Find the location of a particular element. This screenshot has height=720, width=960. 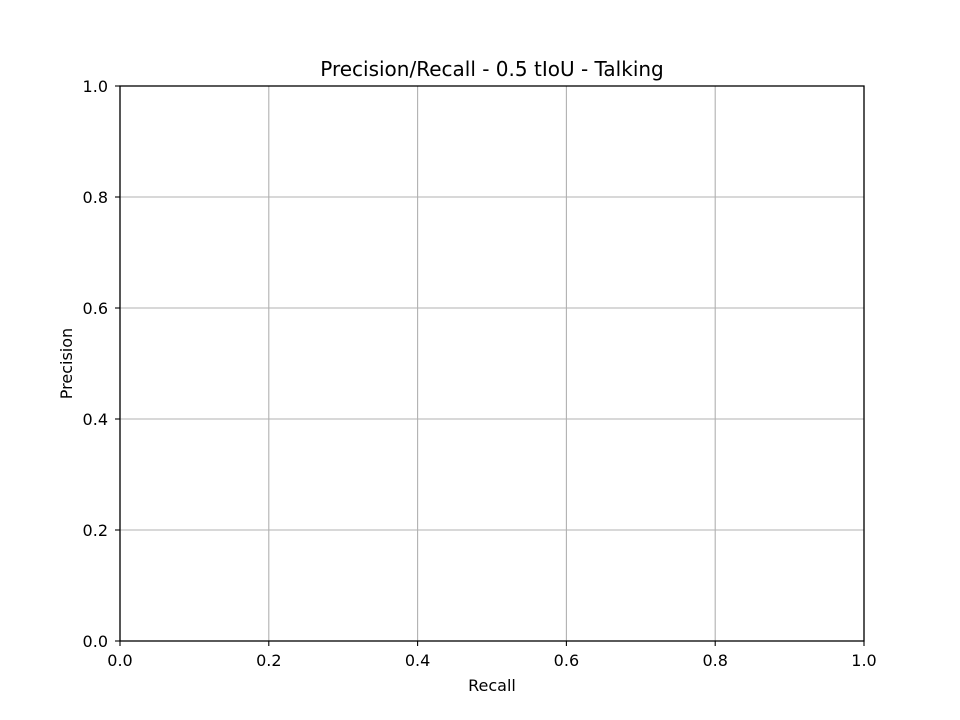

x-tick-label: 0.2 is located at coordinates (268, 660).